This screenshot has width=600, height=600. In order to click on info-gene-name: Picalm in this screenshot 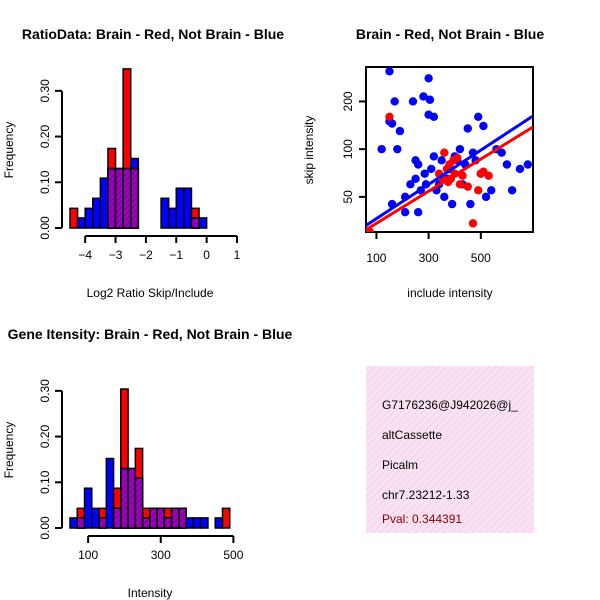, I will do `click(400, 465)`.